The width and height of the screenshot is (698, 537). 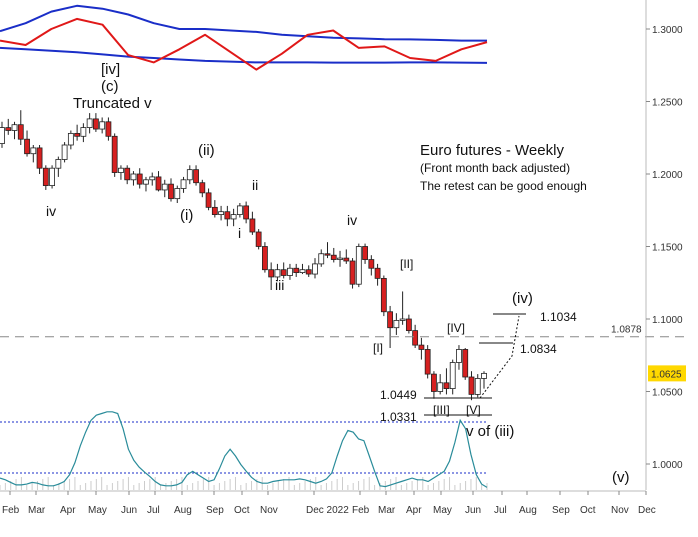 What do you see at coordinates (387, 510) in the screenshot?
I see `time-tick-label: Mar` at bounding box center [387, 510].